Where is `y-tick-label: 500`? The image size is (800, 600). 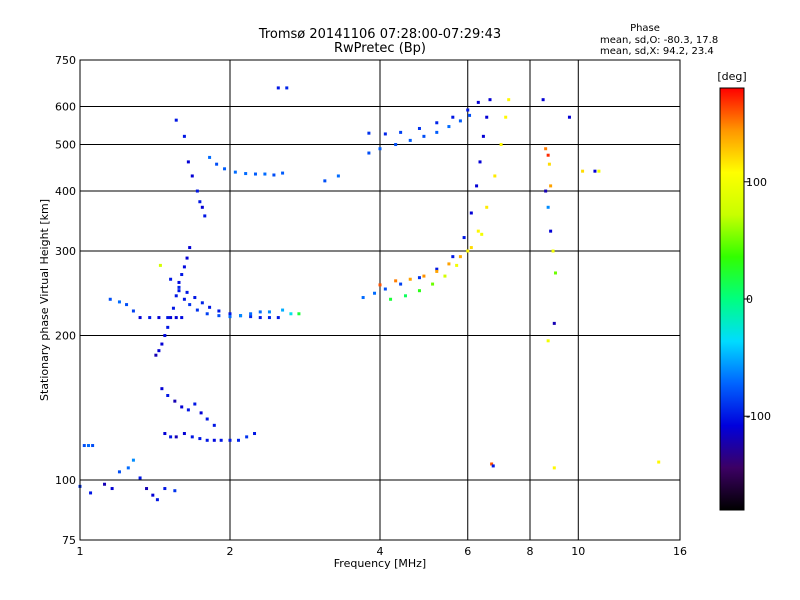
y-tick-label: 500 is located at coordinates (65, 145).